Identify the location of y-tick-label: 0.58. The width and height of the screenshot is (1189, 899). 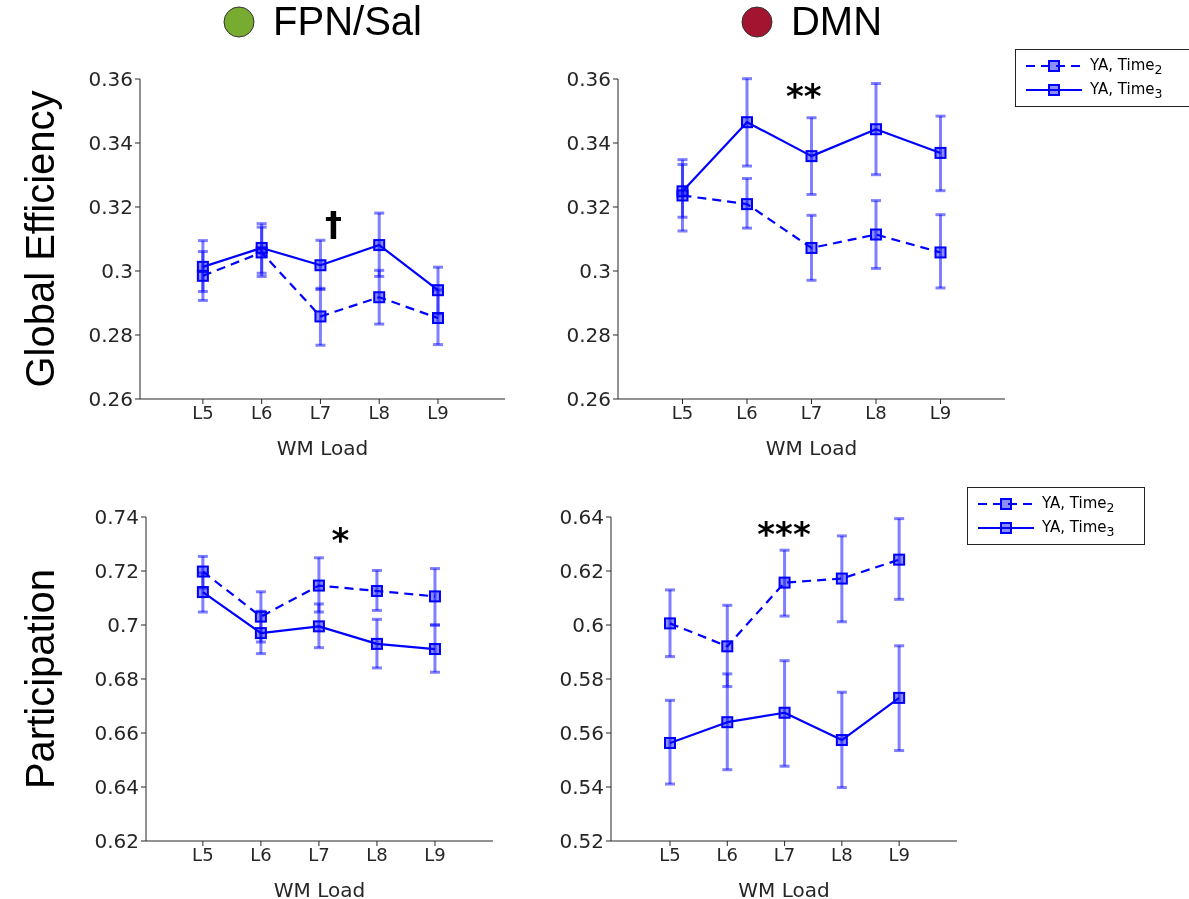
(581, 679).